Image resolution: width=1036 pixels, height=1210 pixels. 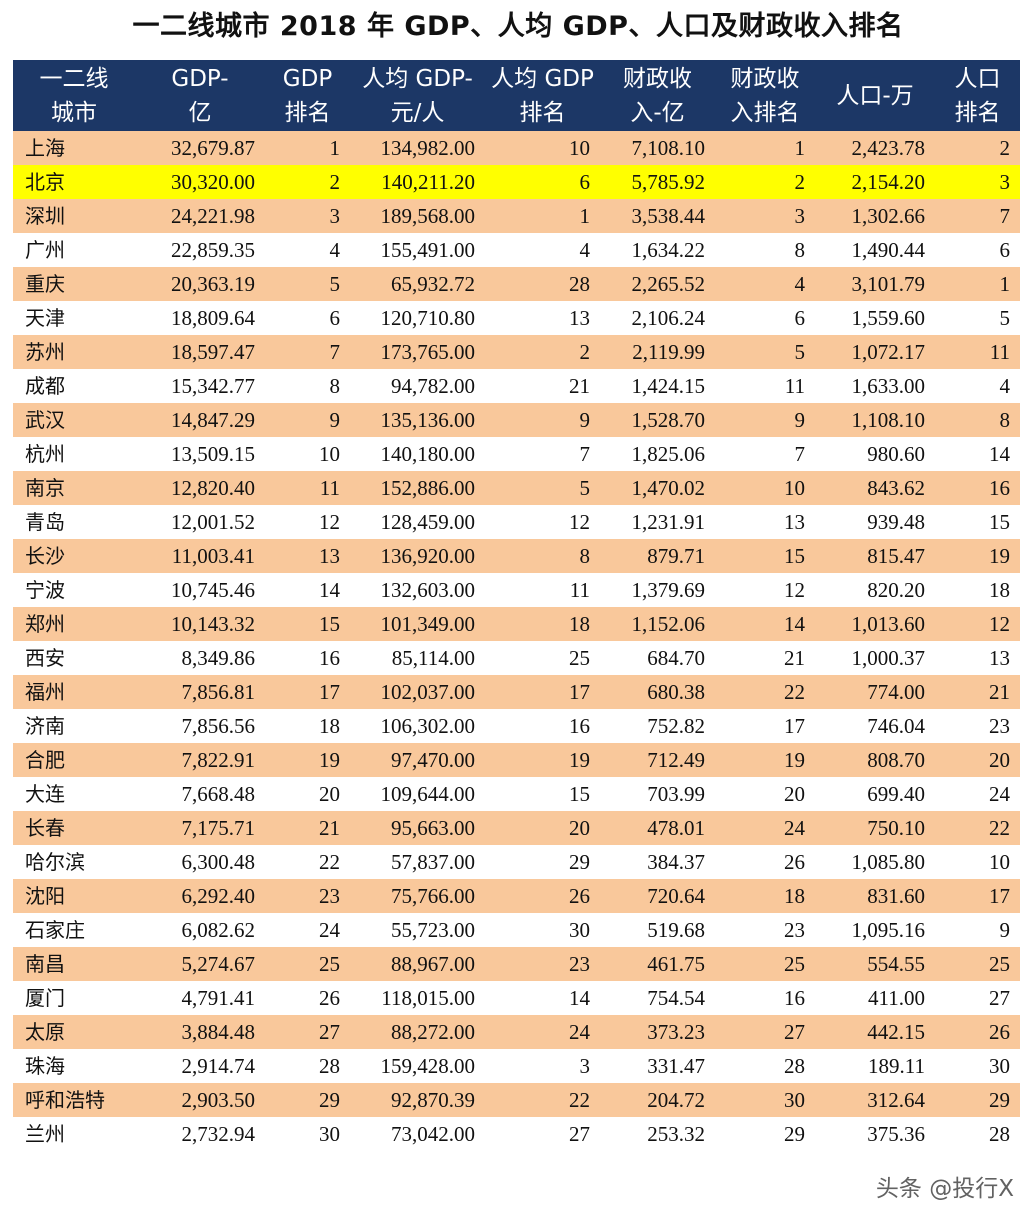 I want to click on city-cell: 郑州, so click(x=74, y=624).